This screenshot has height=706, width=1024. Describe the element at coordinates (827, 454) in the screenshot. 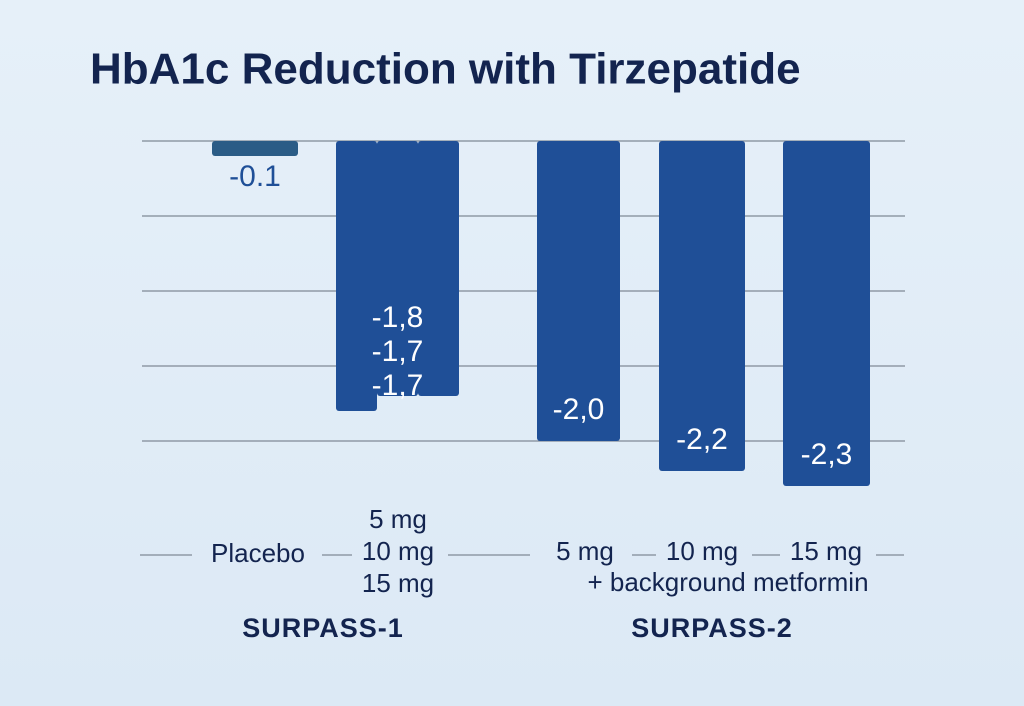

I see `value-label: -2,3` at that location.